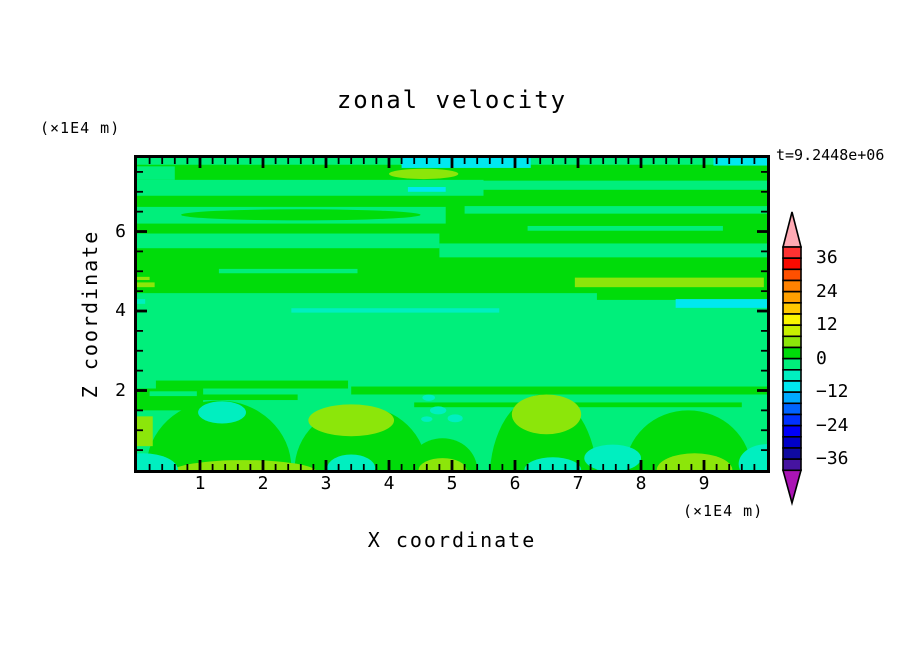 Image resolution: width=904 pixels, height=654 pixels. What do you see at coordinates (120, 311) in the screenshot?
I see `y-tick-label: 4` at bounding box center [120, 311].